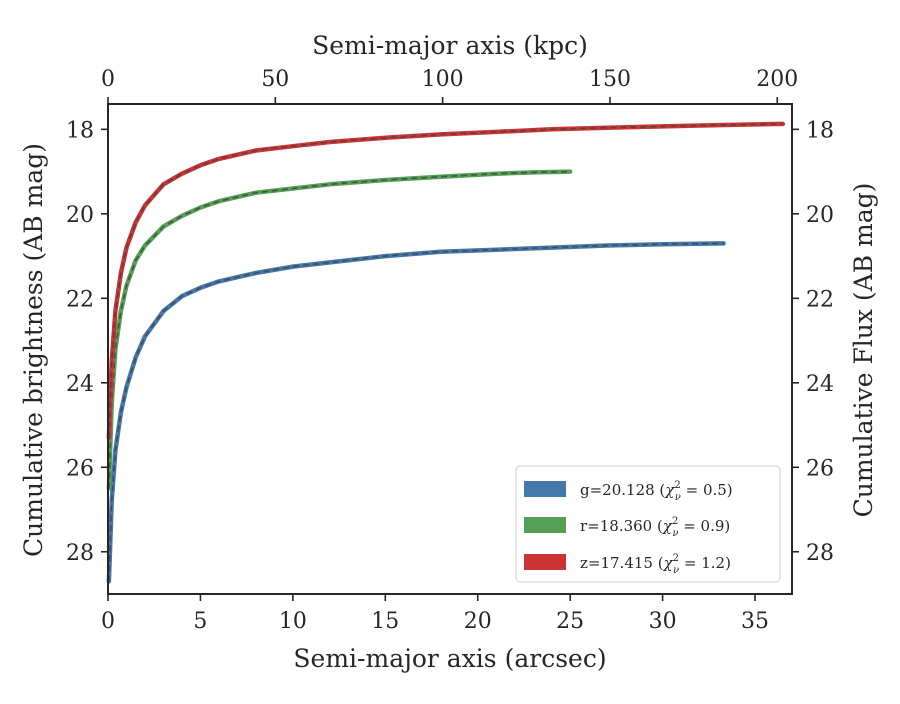 The image size is (900, 704). I want to click on legend-swatch-r, so click(545, 525).